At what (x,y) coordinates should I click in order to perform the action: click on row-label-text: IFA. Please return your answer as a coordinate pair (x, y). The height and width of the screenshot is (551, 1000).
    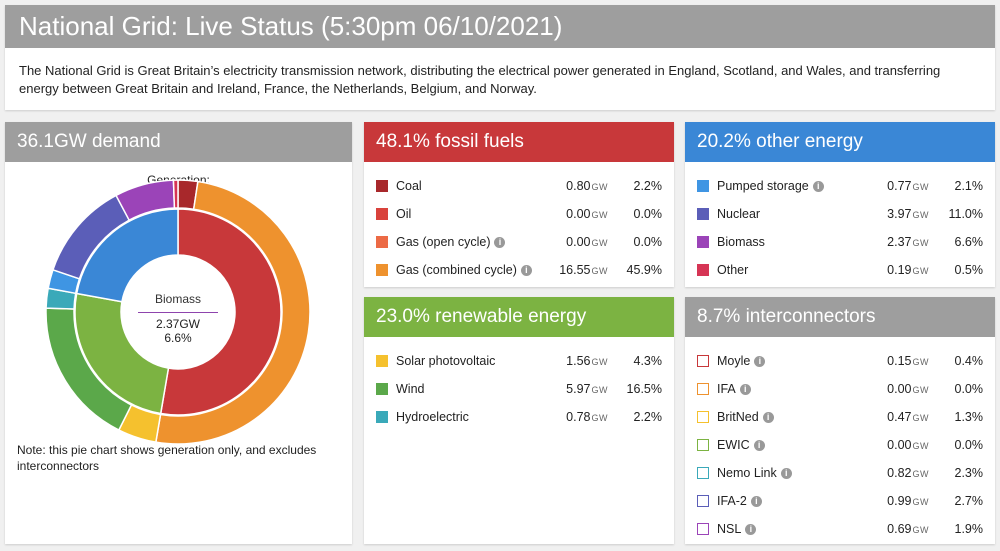
    Looking at the image, I should click on (726, 389).